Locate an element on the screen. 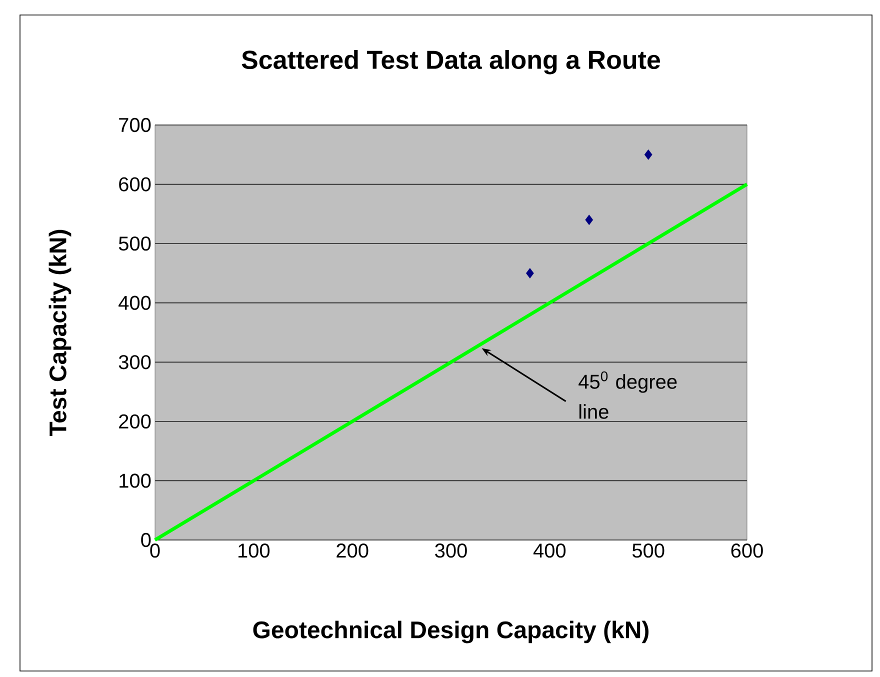 Image resolution: width=880 pixels, height=677 pixels. x-tick-label: 400 is located at coordinates (549, 551).